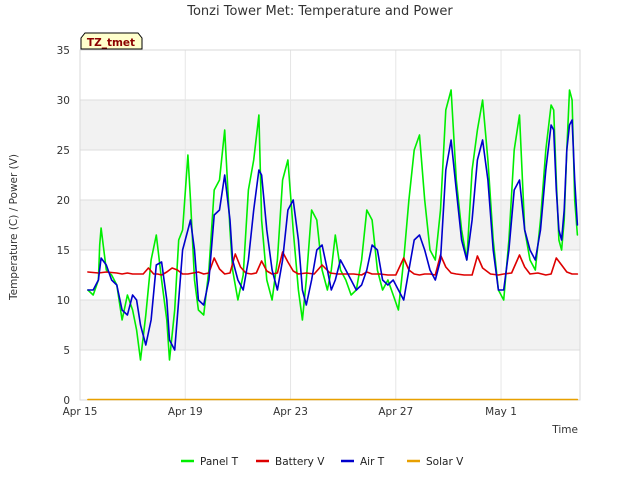 The height and width of the screenshot is (480, 640). I want to click on y-tick-label: 25, so click(63, 151).